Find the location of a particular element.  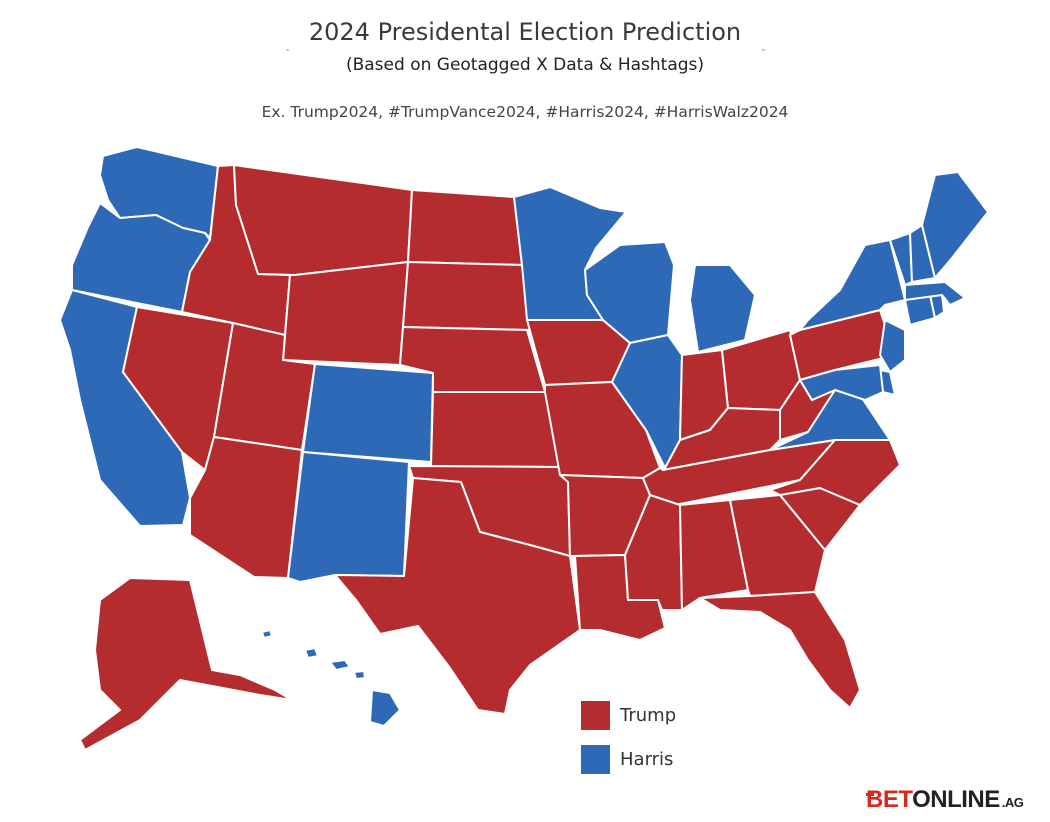

state-ma: MA is located at coordinates (935, 293).